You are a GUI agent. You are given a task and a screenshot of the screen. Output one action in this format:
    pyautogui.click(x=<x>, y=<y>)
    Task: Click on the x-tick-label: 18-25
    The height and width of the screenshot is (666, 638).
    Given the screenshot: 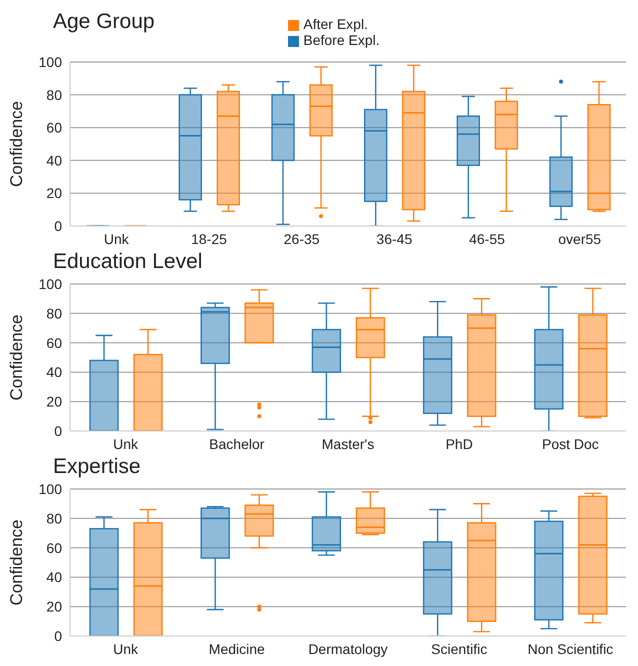 What is the action you would take?
    pyautogui.click(x=209, y=238)
    